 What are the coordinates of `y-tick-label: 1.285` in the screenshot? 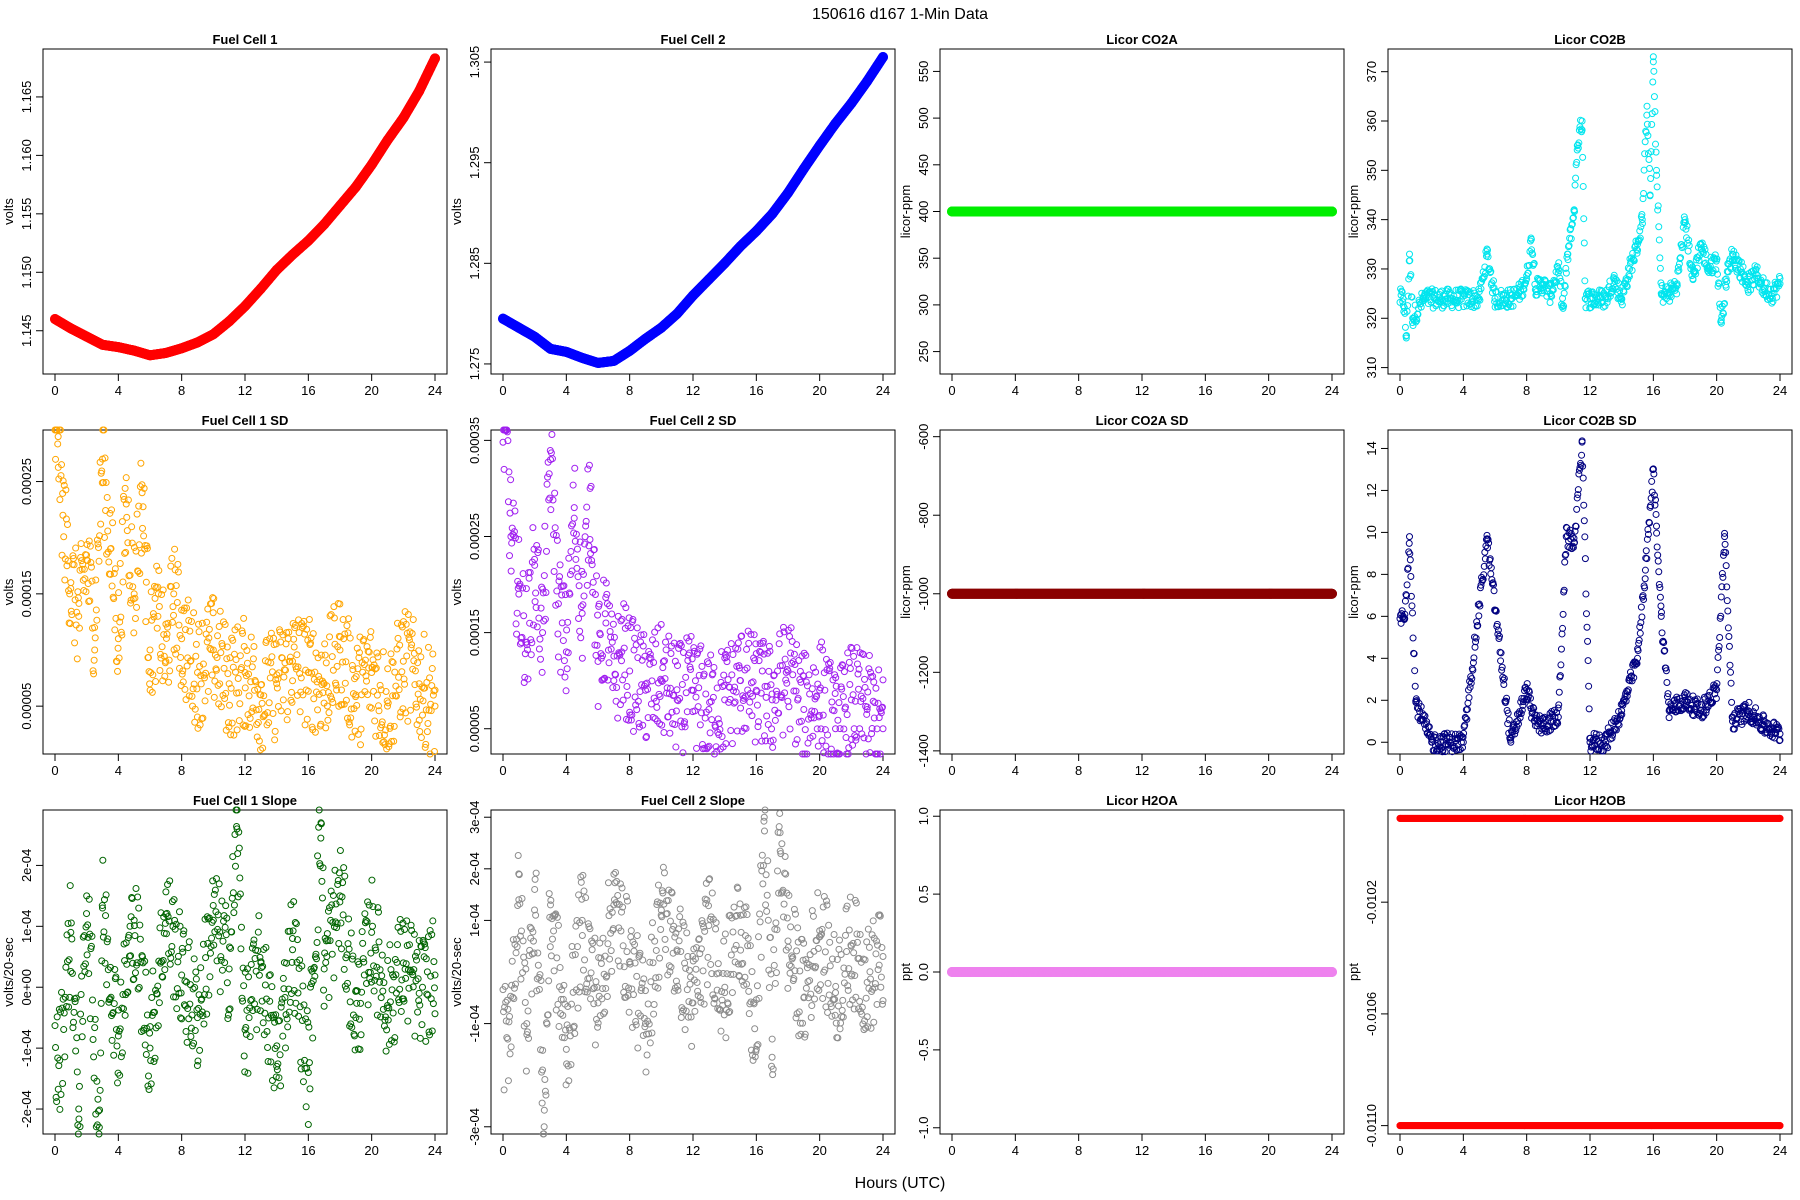 It's located at (474, 263).